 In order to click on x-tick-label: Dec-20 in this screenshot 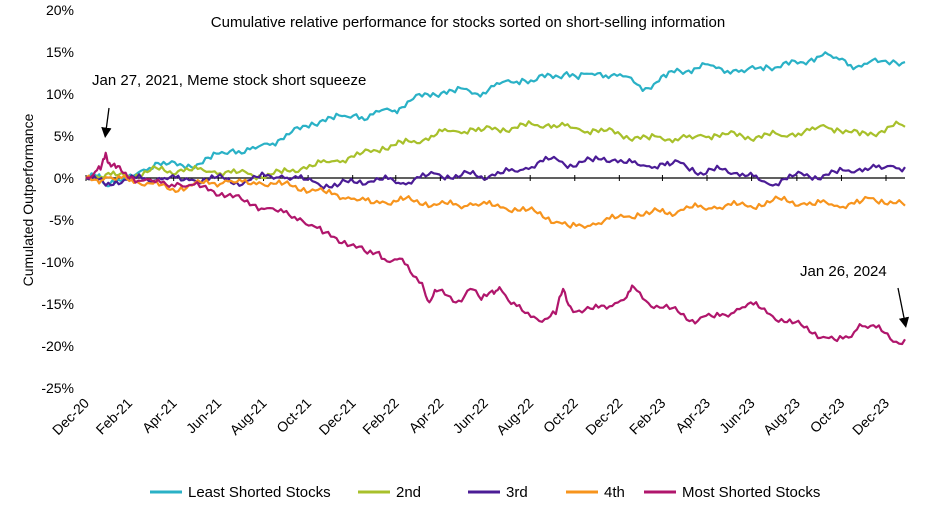, I will do `click(70, 416)`.